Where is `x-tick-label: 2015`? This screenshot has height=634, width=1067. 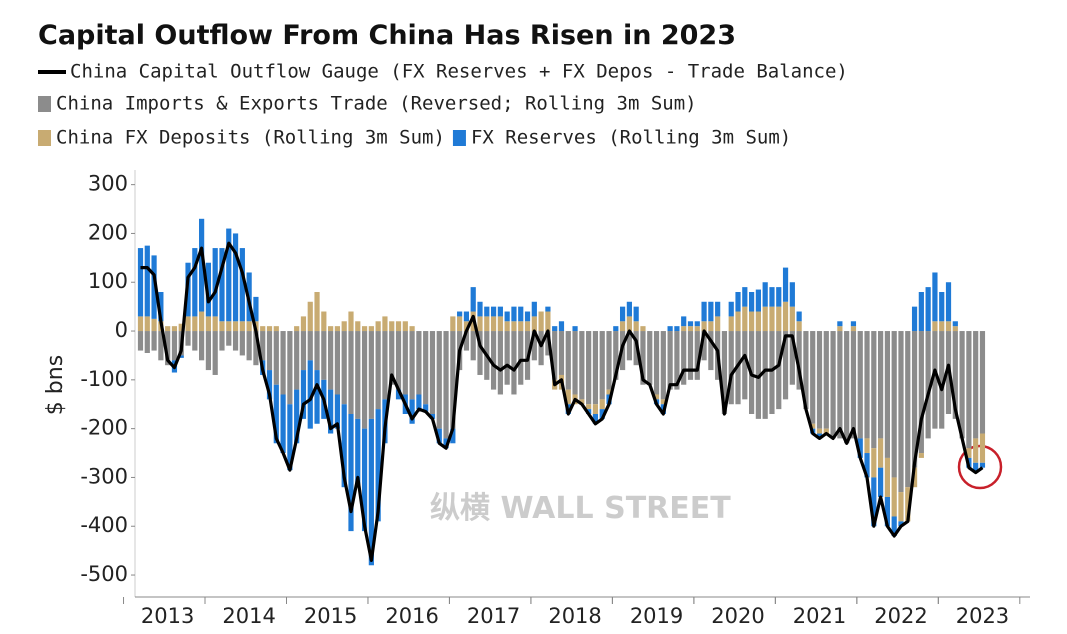 x-tick-label: 2015 is located at coordinates (330, 616).